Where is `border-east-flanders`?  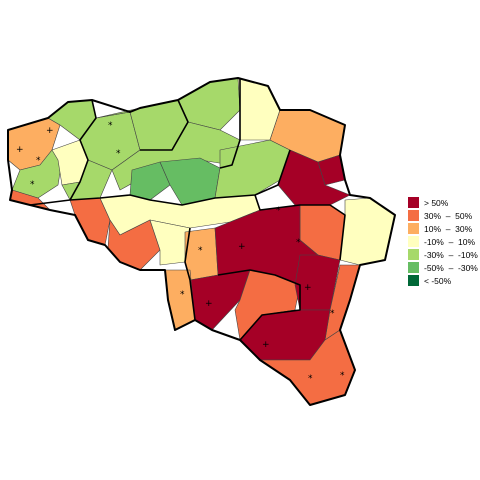
border-east-flanders is located at coordinates (83, 150).